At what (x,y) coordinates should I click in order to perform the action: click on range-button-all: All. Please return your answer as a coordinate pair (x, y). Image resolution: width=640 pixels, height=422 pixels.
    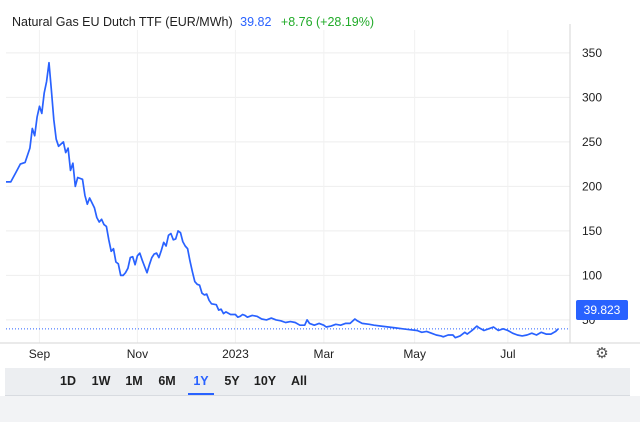
    Looking at the image, I should click on (299, 381).